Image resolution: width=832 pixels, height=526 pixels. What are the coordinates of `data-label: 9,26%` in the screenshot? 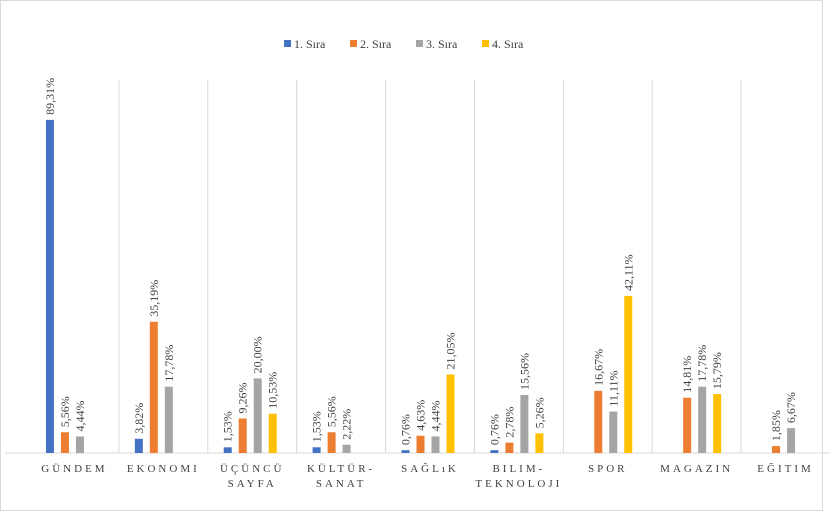 It's located at (243, 397).